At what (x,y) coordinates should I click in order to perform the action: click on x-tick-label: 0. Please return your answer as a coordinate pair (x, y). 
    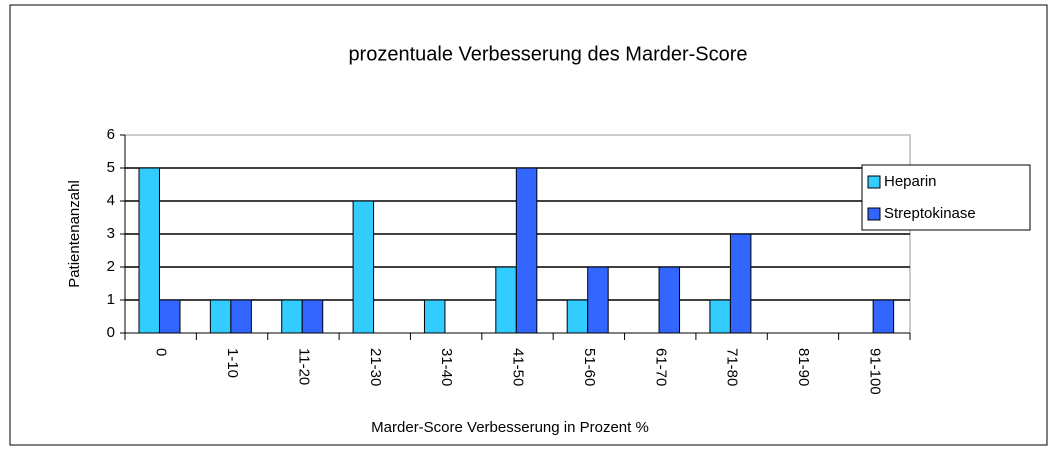
    Looking at the image, I should click on (161, 352).